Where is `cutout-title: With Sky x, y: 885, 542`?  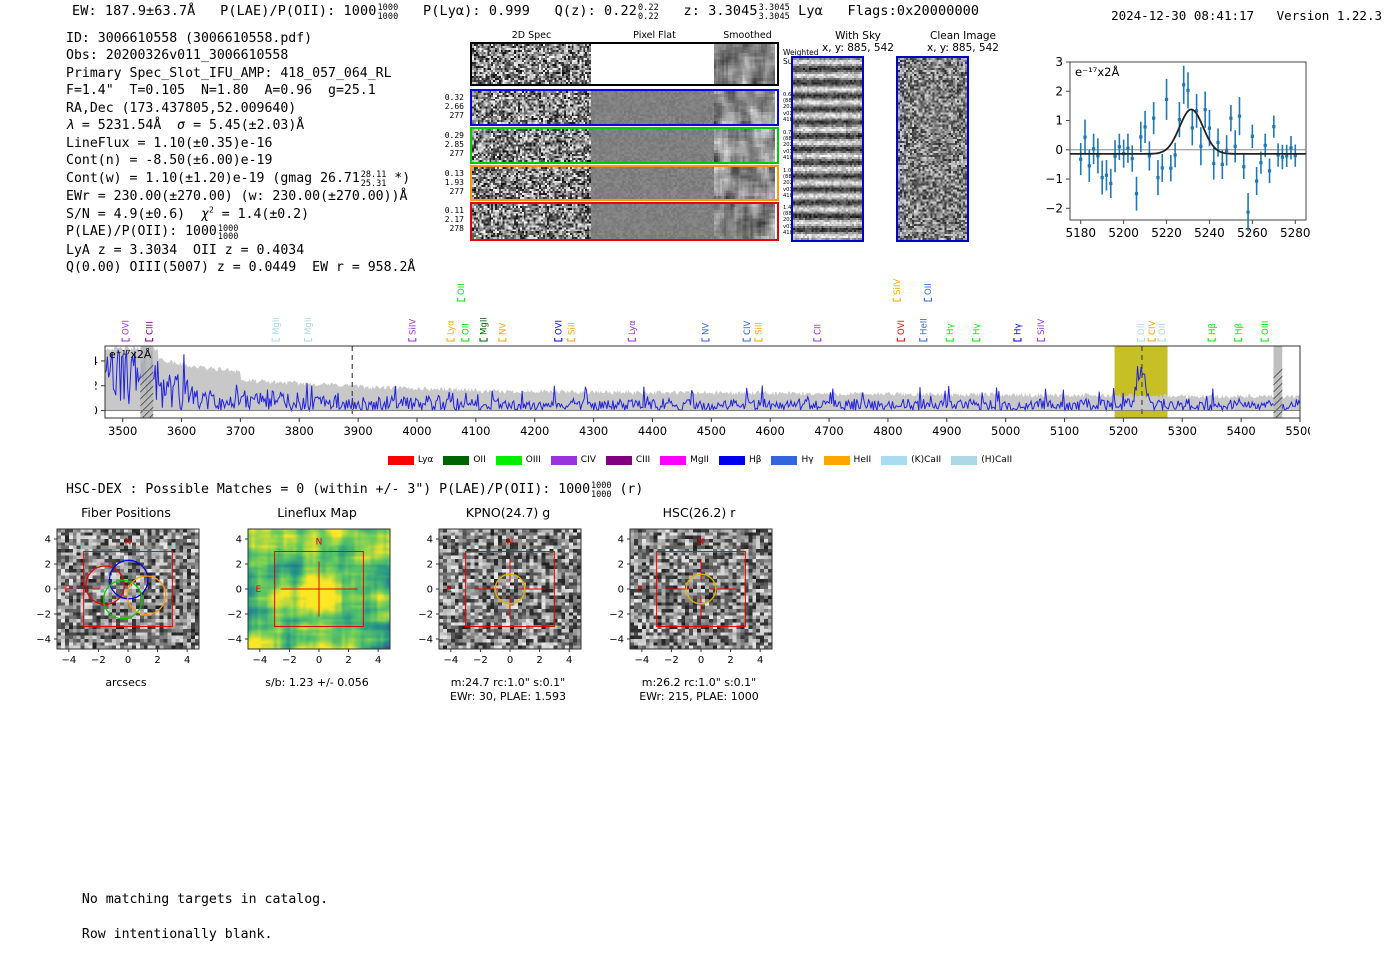 cutout-title: With Sky x, y: 885, 542 is located at coordinates (858, 42).